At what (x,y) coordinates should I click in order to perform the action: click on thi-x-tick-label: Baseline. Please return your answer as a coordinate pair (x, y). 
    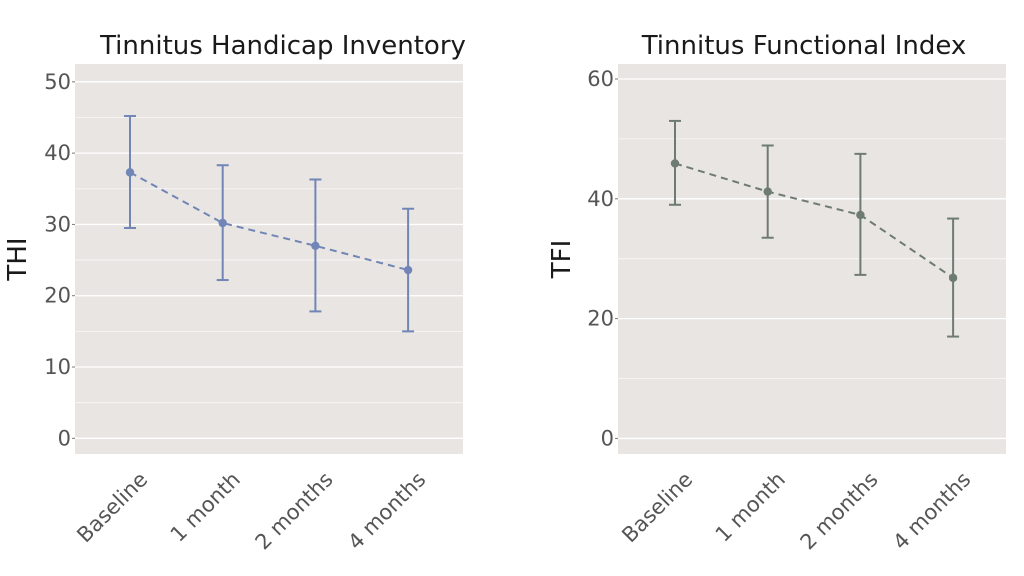
    Looking at the image, I should click on (112, 507).